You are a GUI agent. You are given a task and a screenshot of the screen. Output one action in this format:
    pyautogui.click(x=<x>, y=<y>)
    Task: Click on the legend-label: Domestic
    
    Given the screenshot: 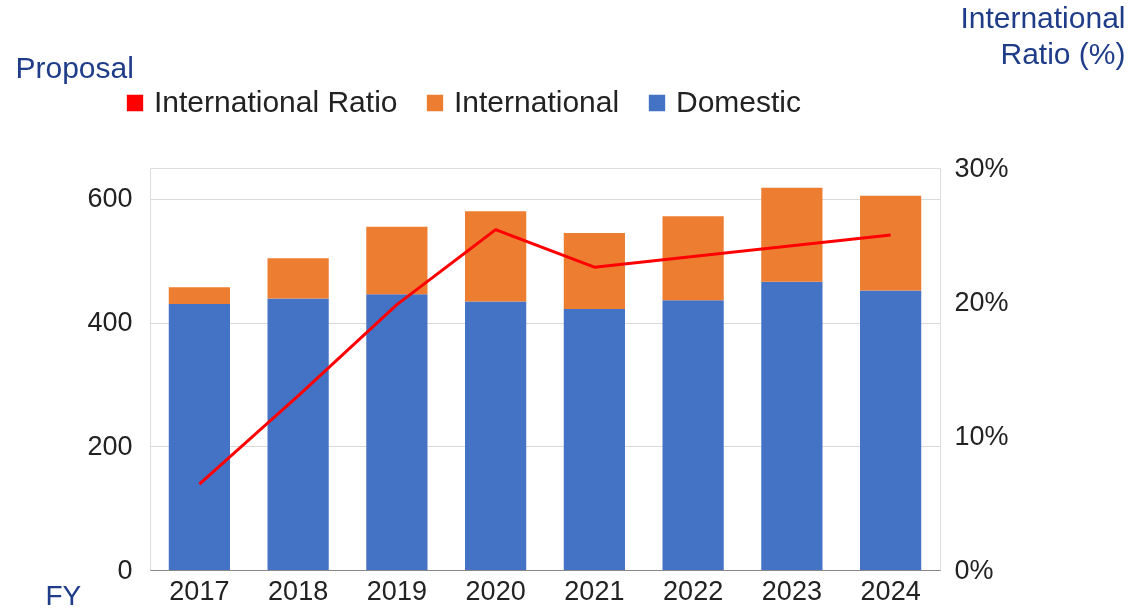 What is the action you would take?
    pyautogui.click(x=739, y=101)
    